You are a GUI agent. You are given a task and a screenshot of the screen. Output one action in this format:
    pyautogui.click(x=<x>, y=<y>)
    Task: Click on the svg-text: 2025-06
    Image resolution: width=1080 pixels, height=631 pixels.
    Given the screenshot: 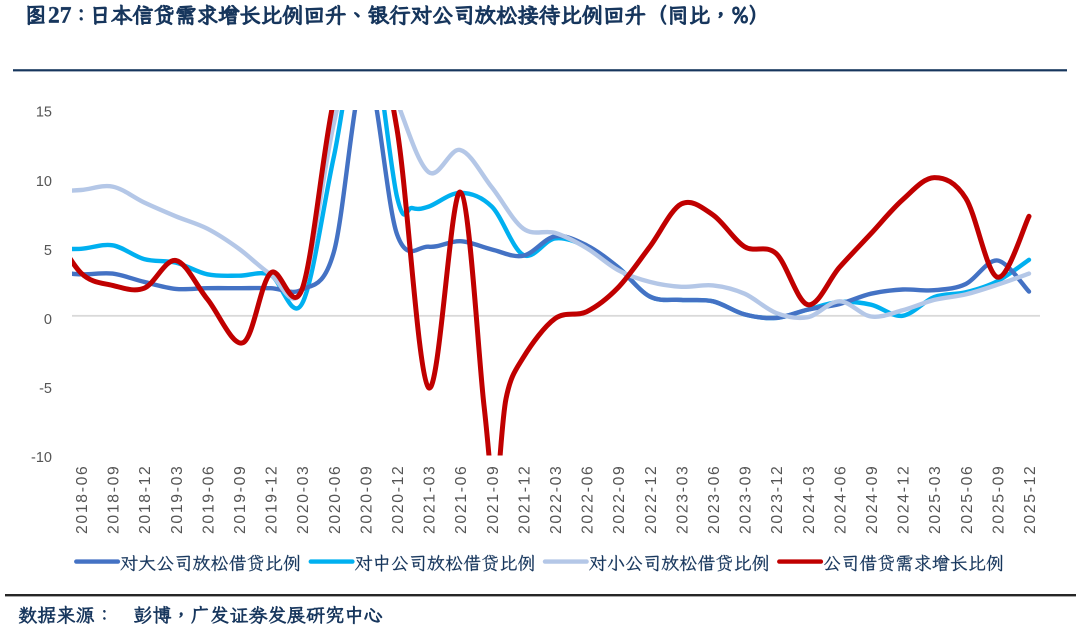 What is the action you would take?
    pyautogui.click(x=967, y=499)
    